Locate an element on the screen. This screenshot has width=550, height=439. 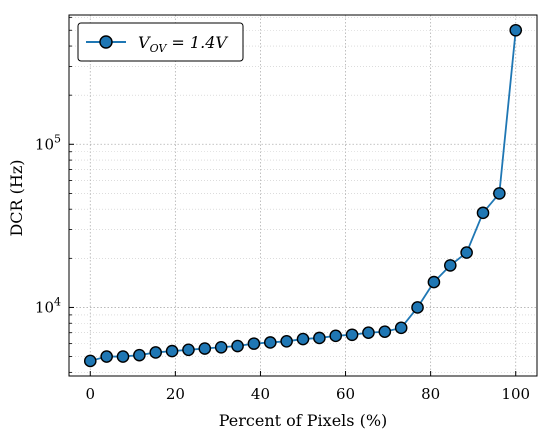
x-tick-label: 100 is located at coordinates (515, 394).